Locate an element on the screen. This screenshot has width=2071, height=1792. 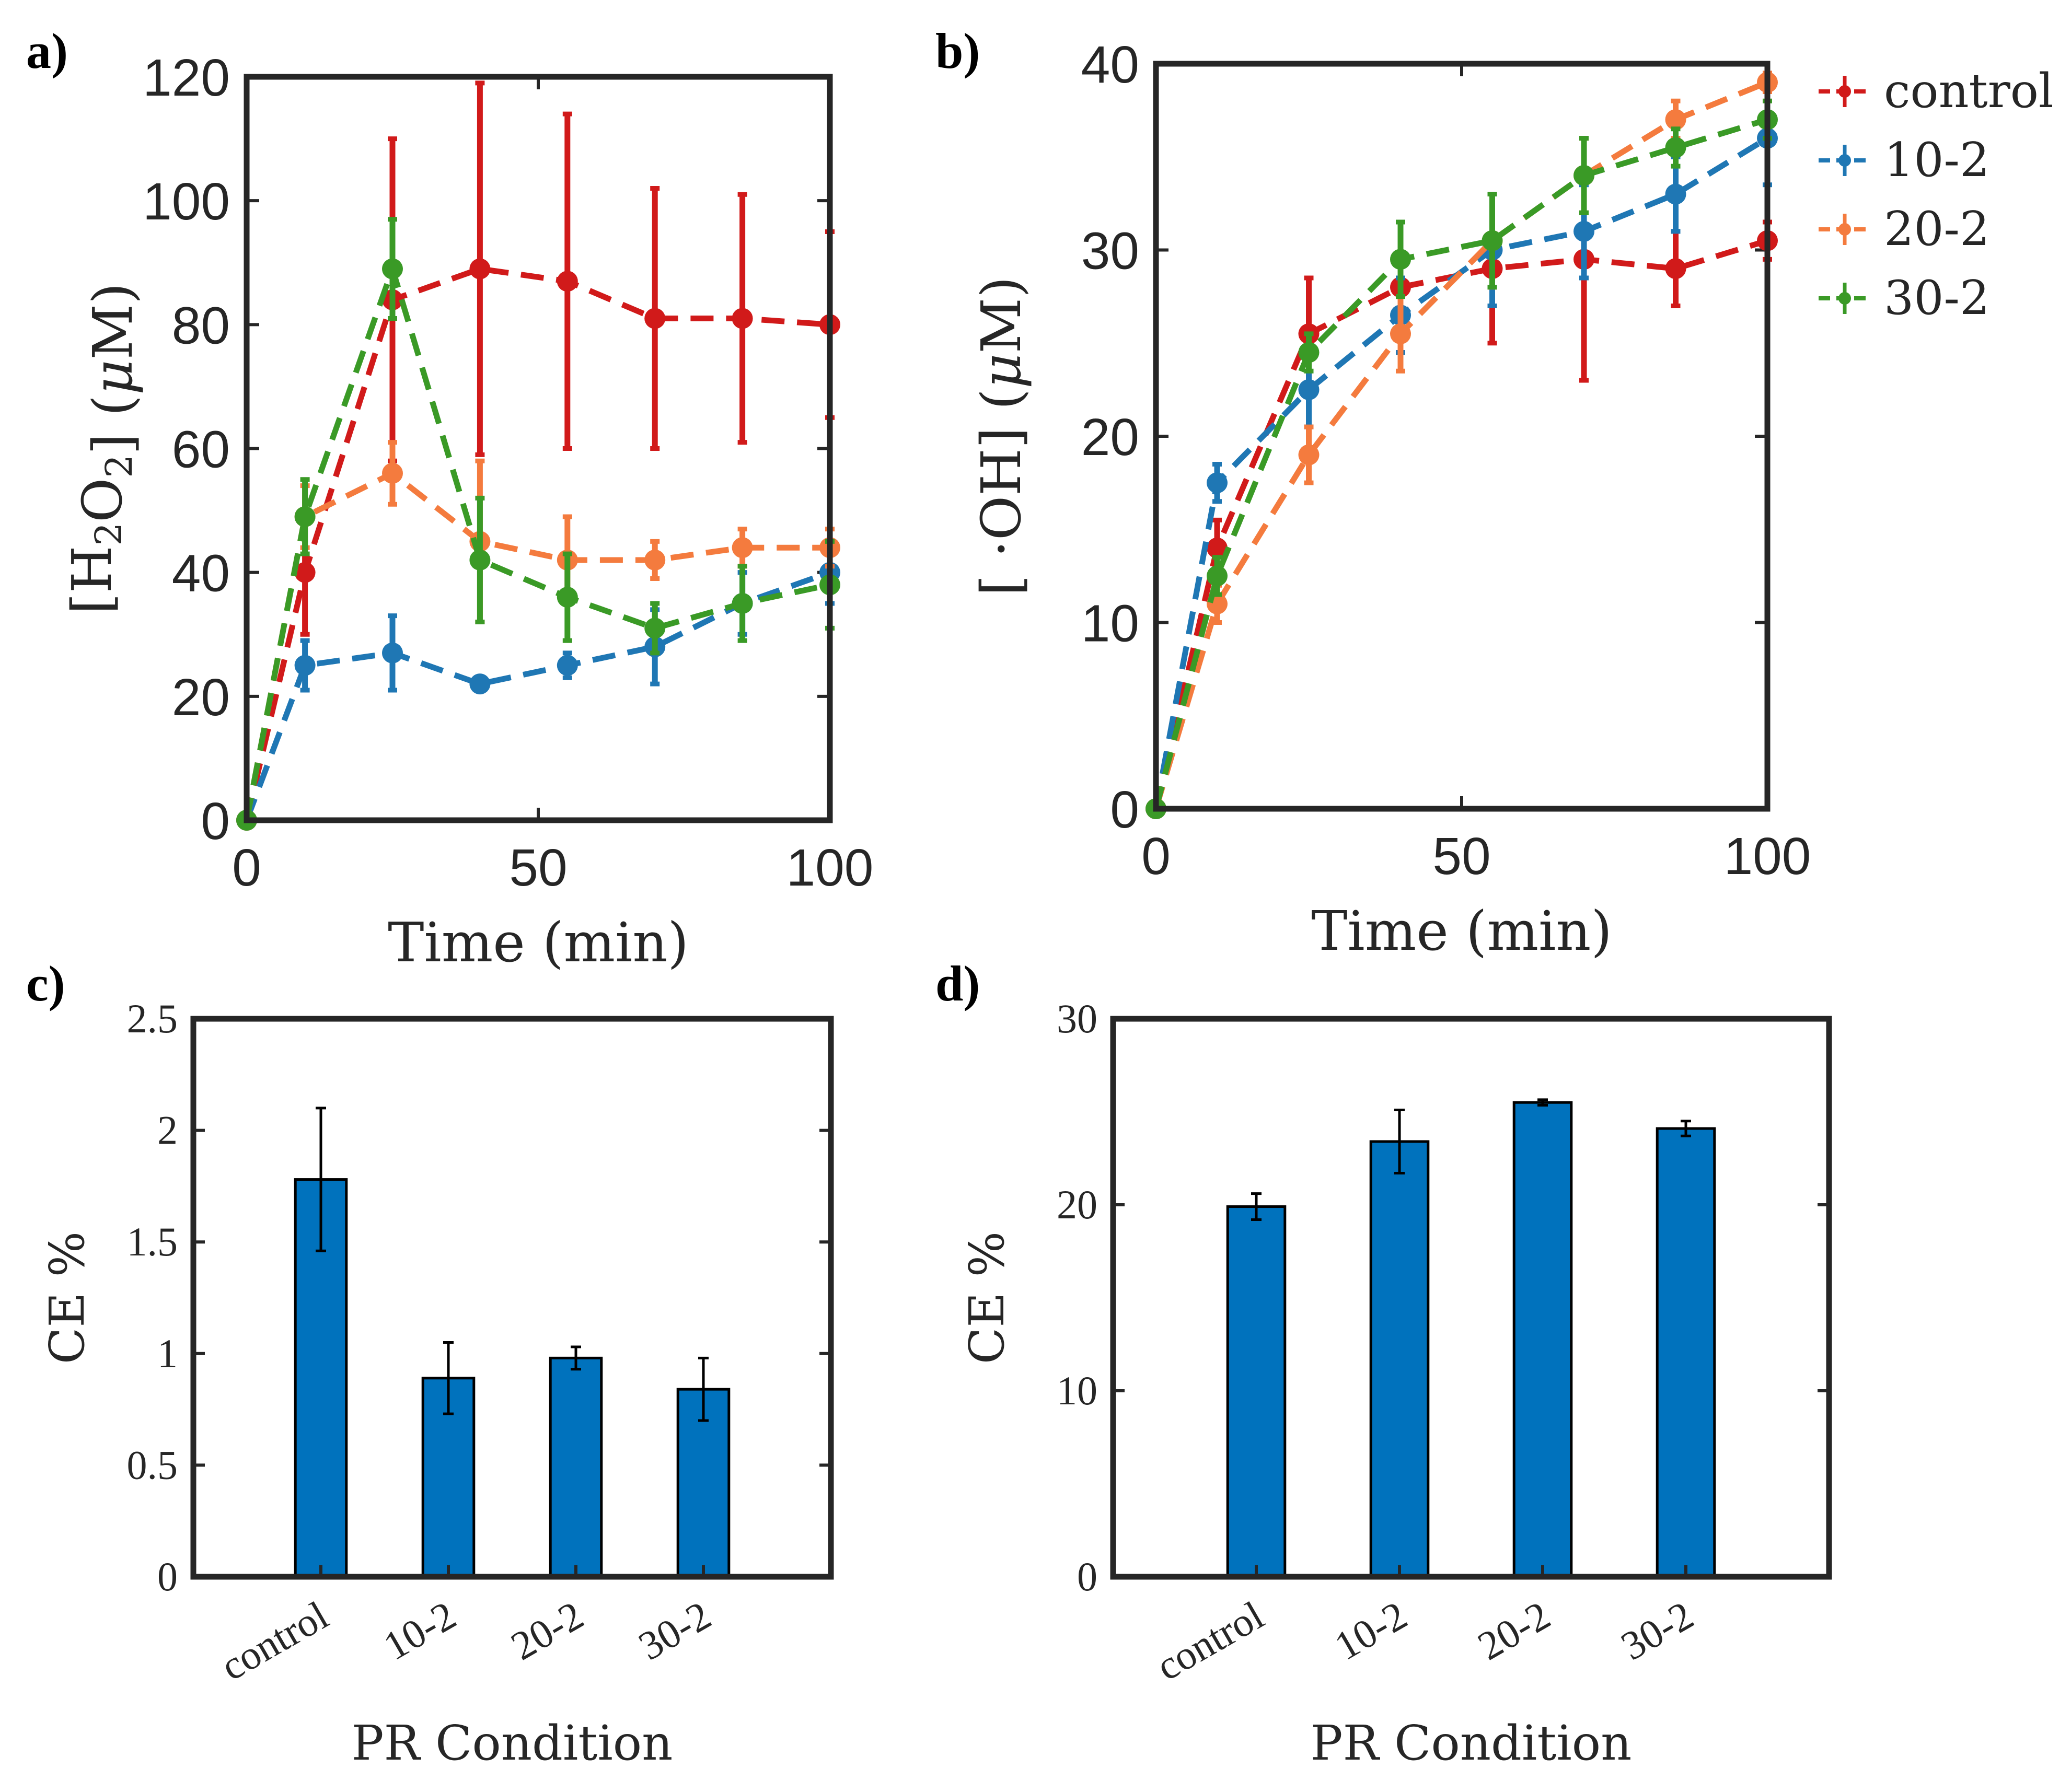
y-tick-label: 80 is located at coordinates (201, 326).